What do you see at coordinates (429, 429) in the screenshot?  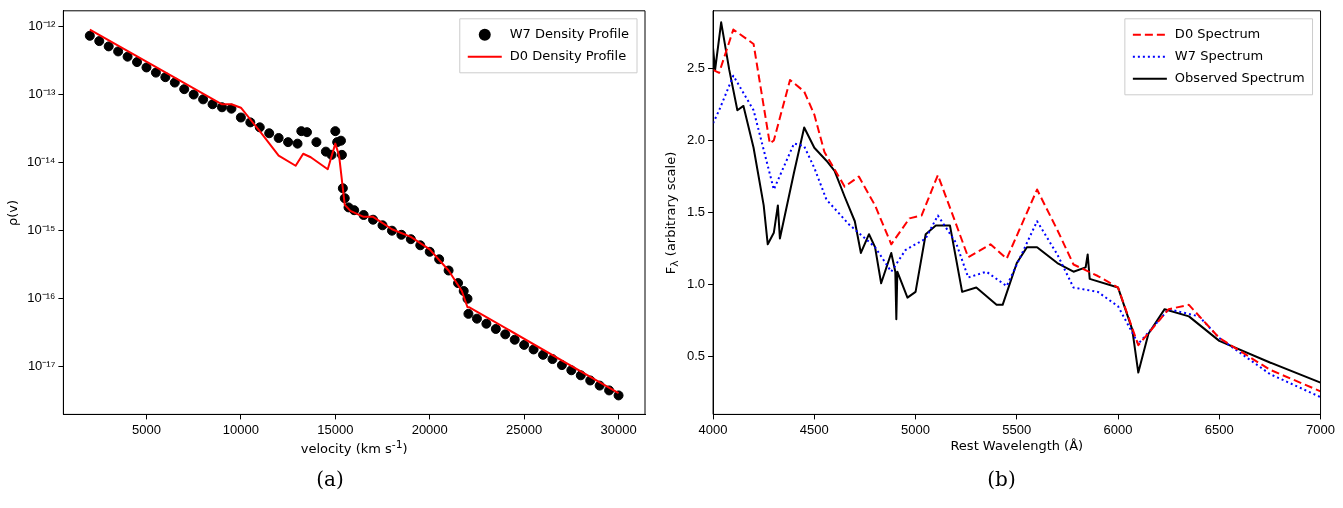 I see `x-tick-label: 20000` at bounding box center [429, 429].